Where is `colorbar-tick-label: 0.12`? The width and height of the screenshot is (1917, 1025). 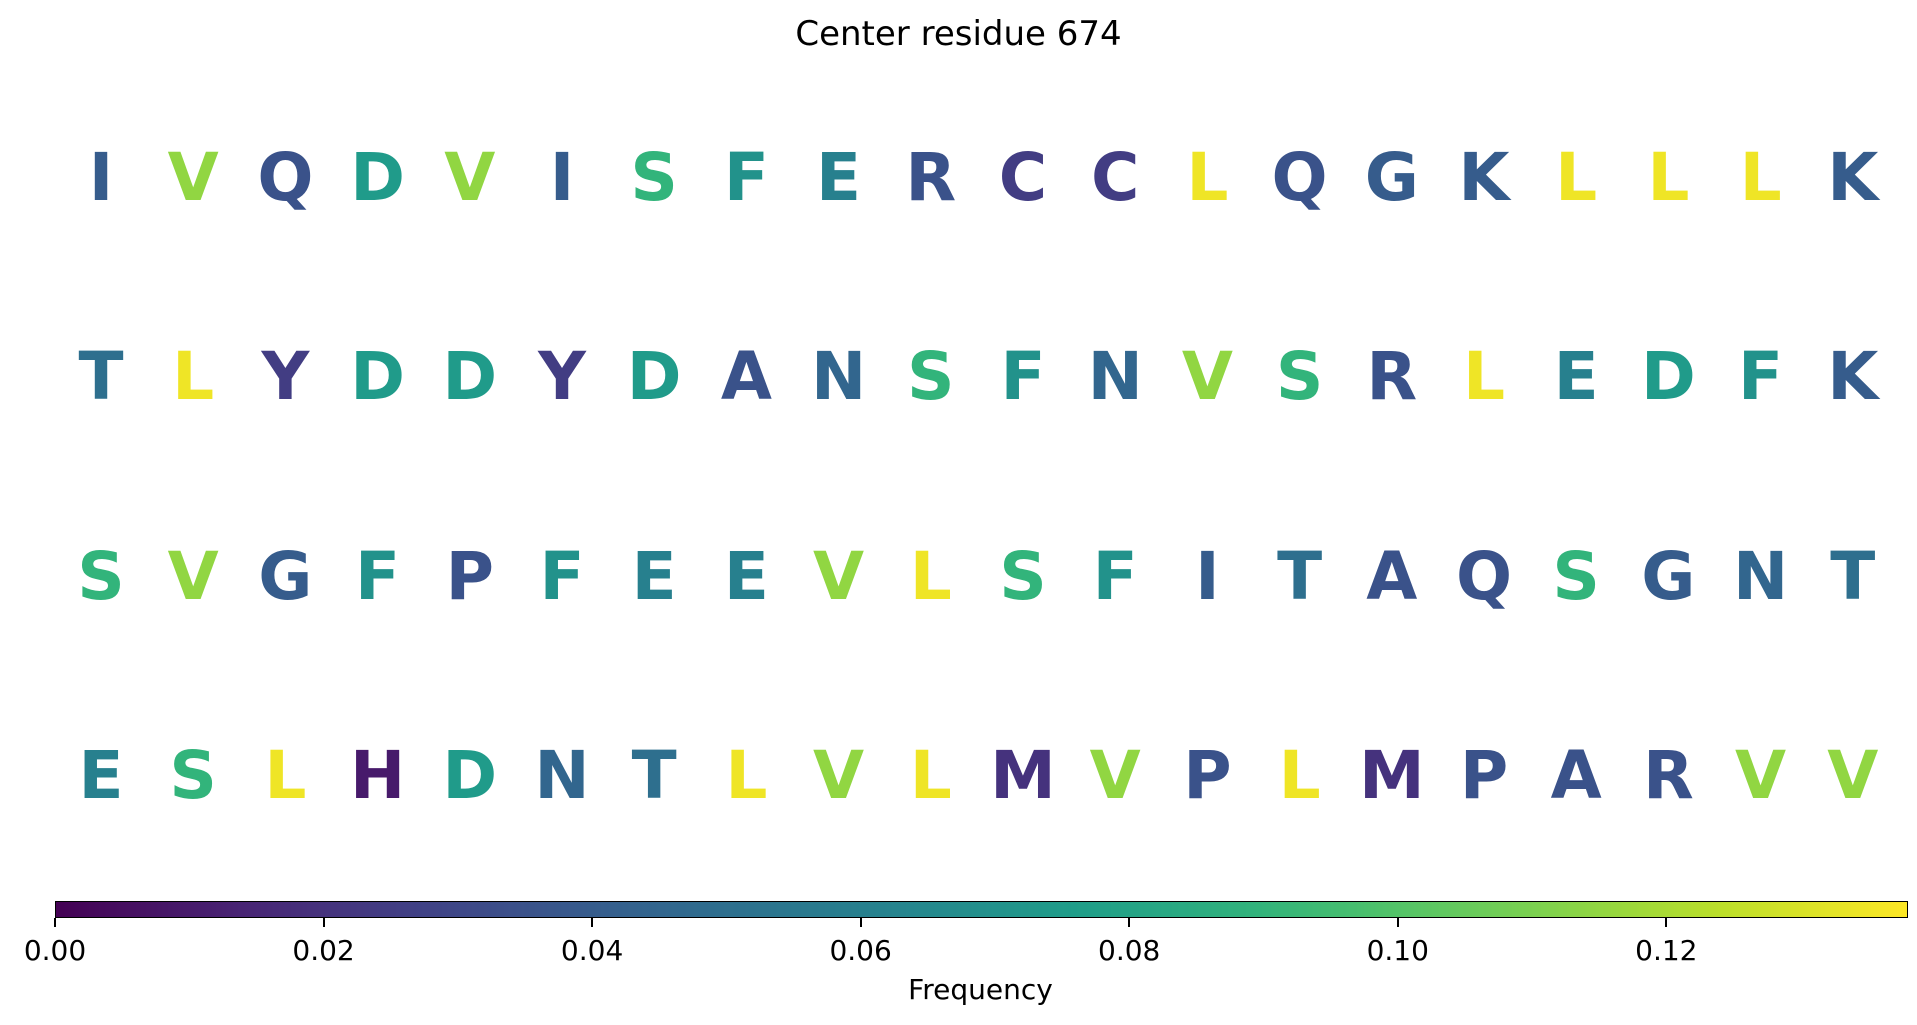 colorbar-tick-label: 0.12 is located at coordinates (1666, 950).